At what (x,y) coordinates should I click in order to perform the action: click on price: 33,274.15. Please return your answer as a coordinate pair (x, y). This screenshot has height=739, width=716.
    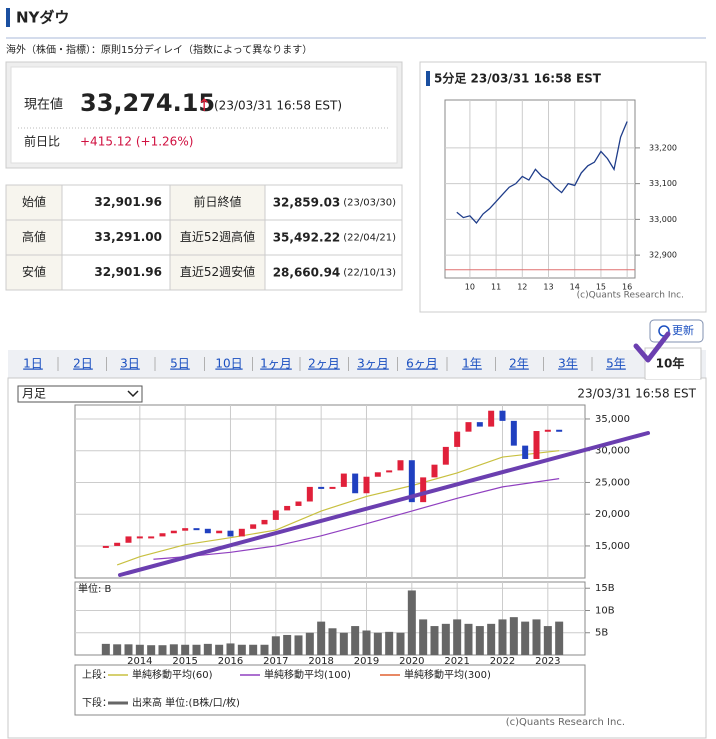
    Looking at the image, I should click on (147, 103).